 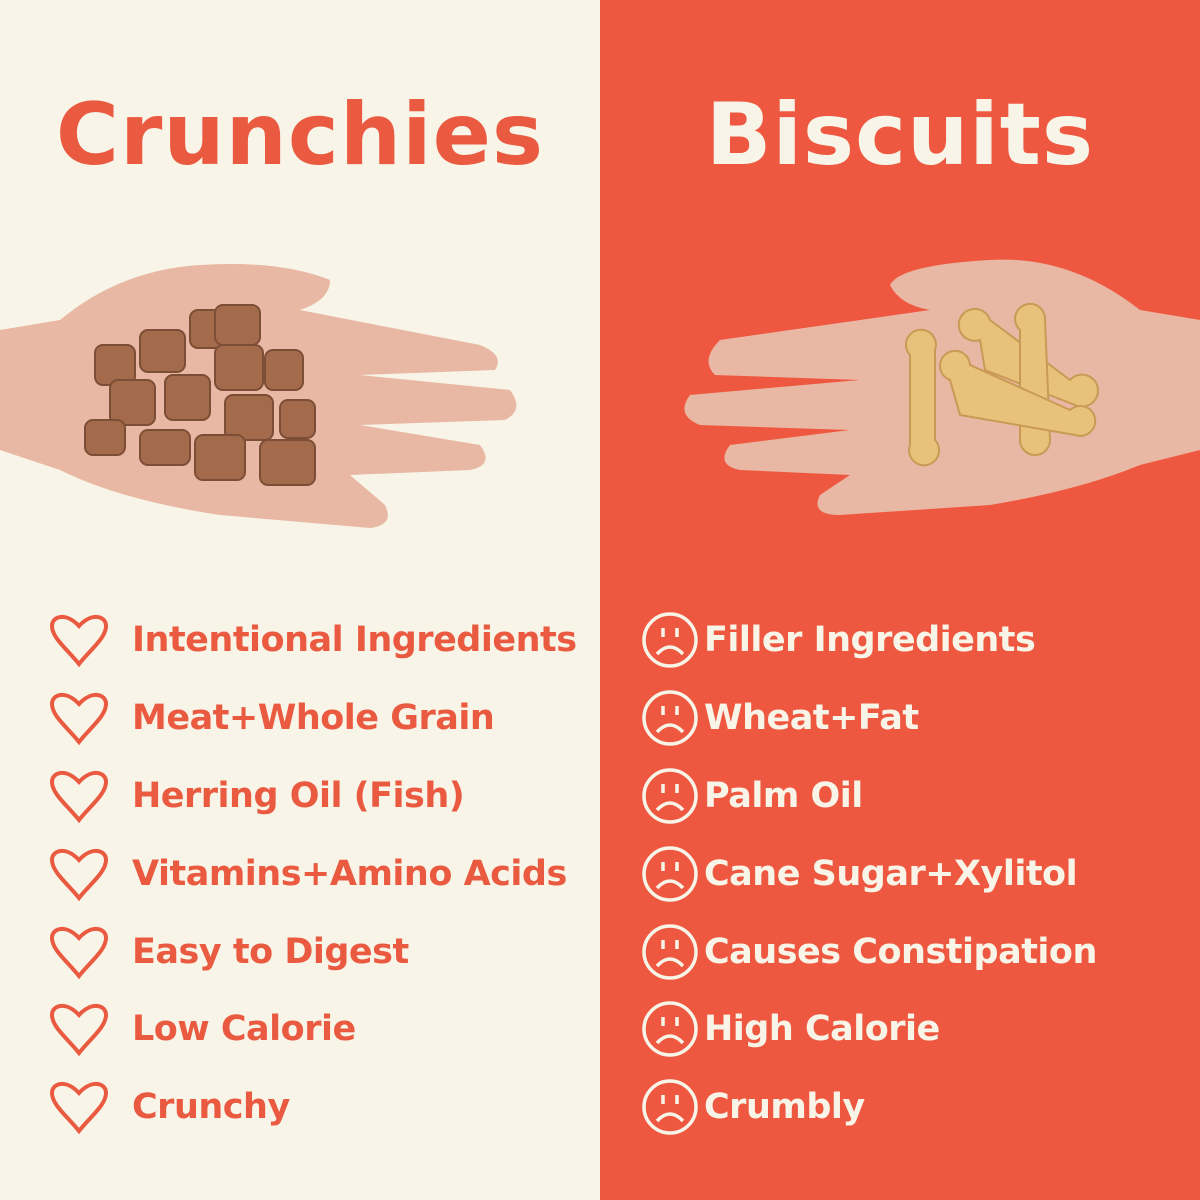 What do you see at coordinates (783, 796) in the screenshot?
I see `list-item-label: Palm Oil` at bounding box center [783, 796].